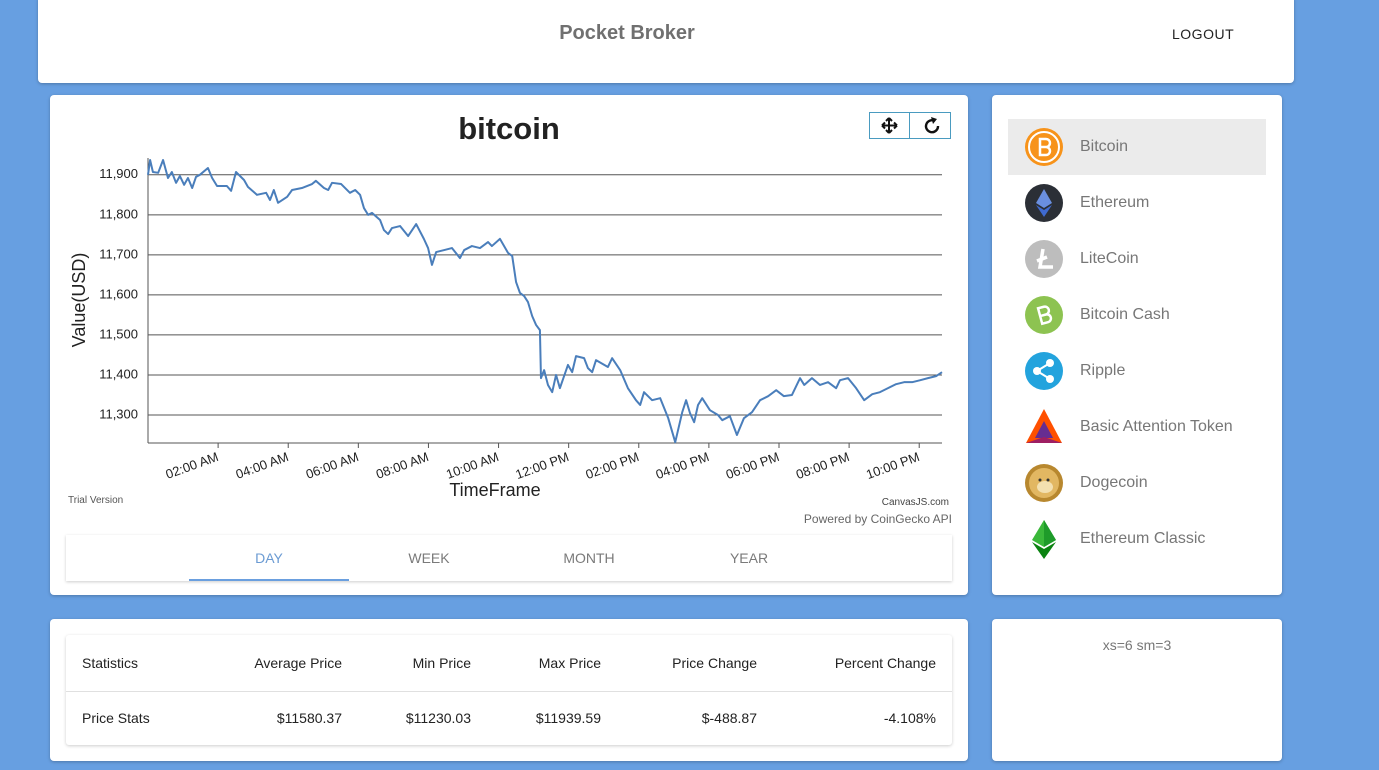 The width and height of the screenshot is (1379, 770). Describe the element at coordinates (509, 558) in the screenshot. I see `tab-bar: DAY WEEK MONTH YEAR` at that location.